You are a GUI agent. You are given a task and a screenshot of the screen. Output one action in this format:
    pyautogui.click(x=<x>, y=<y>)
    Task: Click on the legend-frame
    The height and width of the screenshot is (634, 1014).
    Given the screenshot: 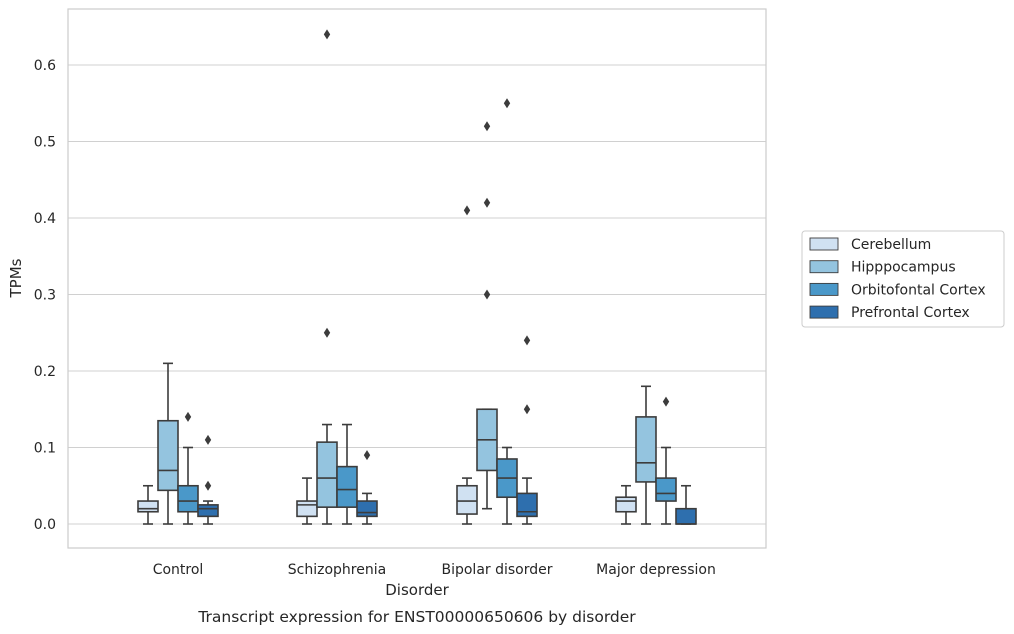 What is the action you would take?
    pyautogui.click(x=903, y=279)
    